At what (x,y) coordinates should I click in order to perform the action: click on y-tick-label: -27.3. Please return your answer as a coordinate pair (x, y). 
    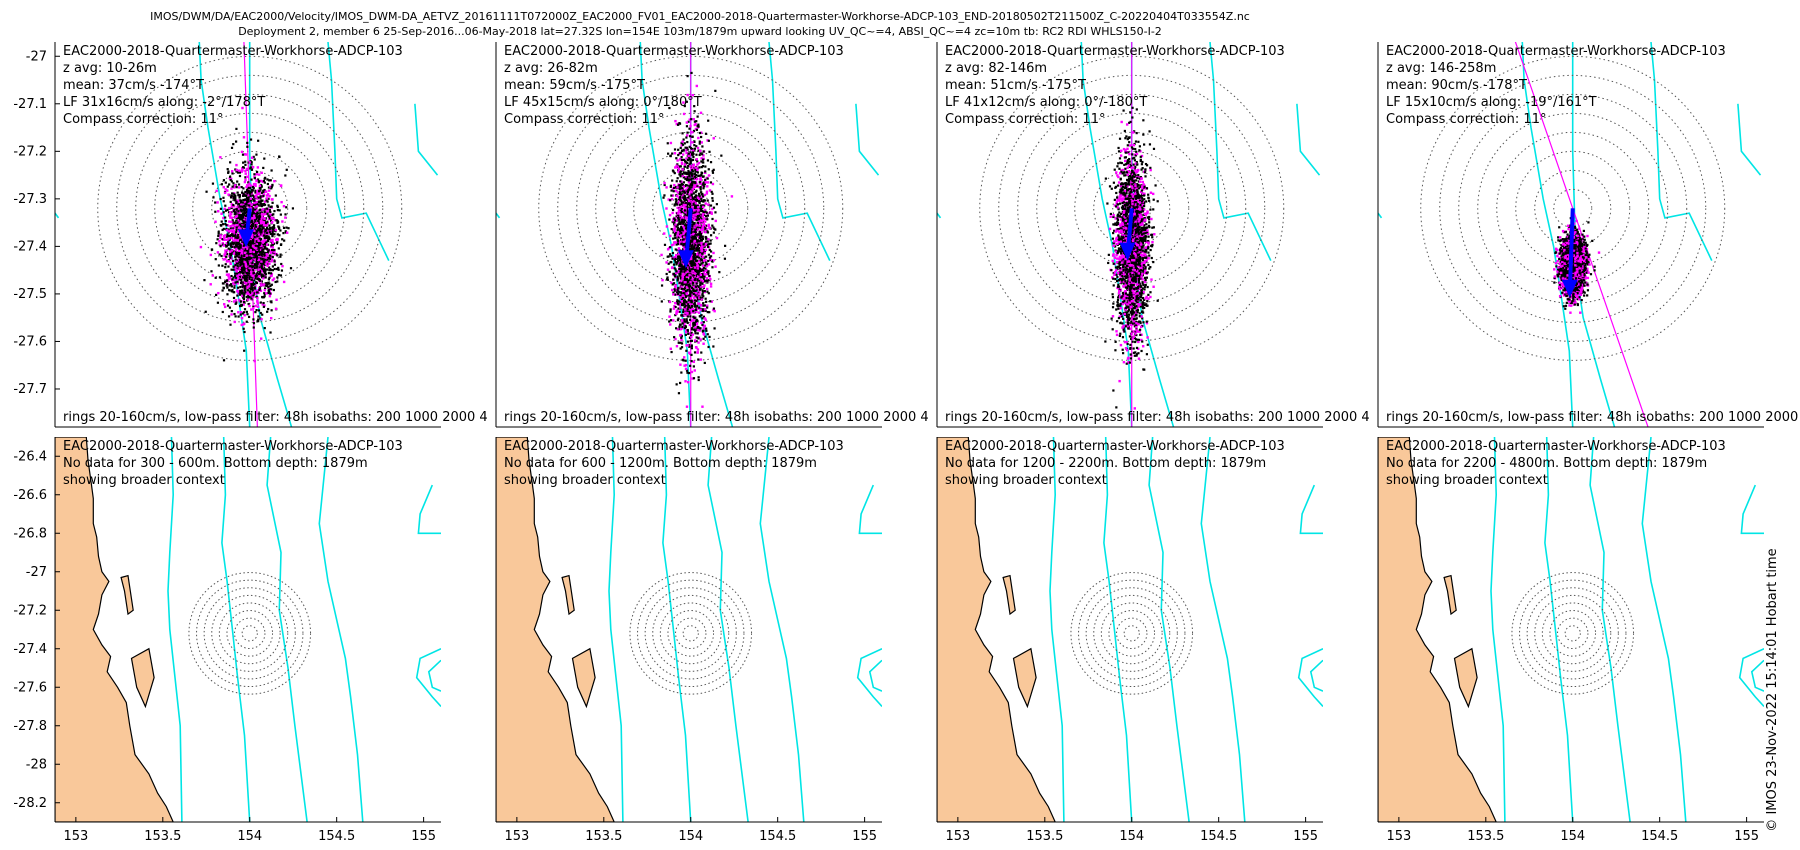
    Looking at the image, I should click on (30, 199).